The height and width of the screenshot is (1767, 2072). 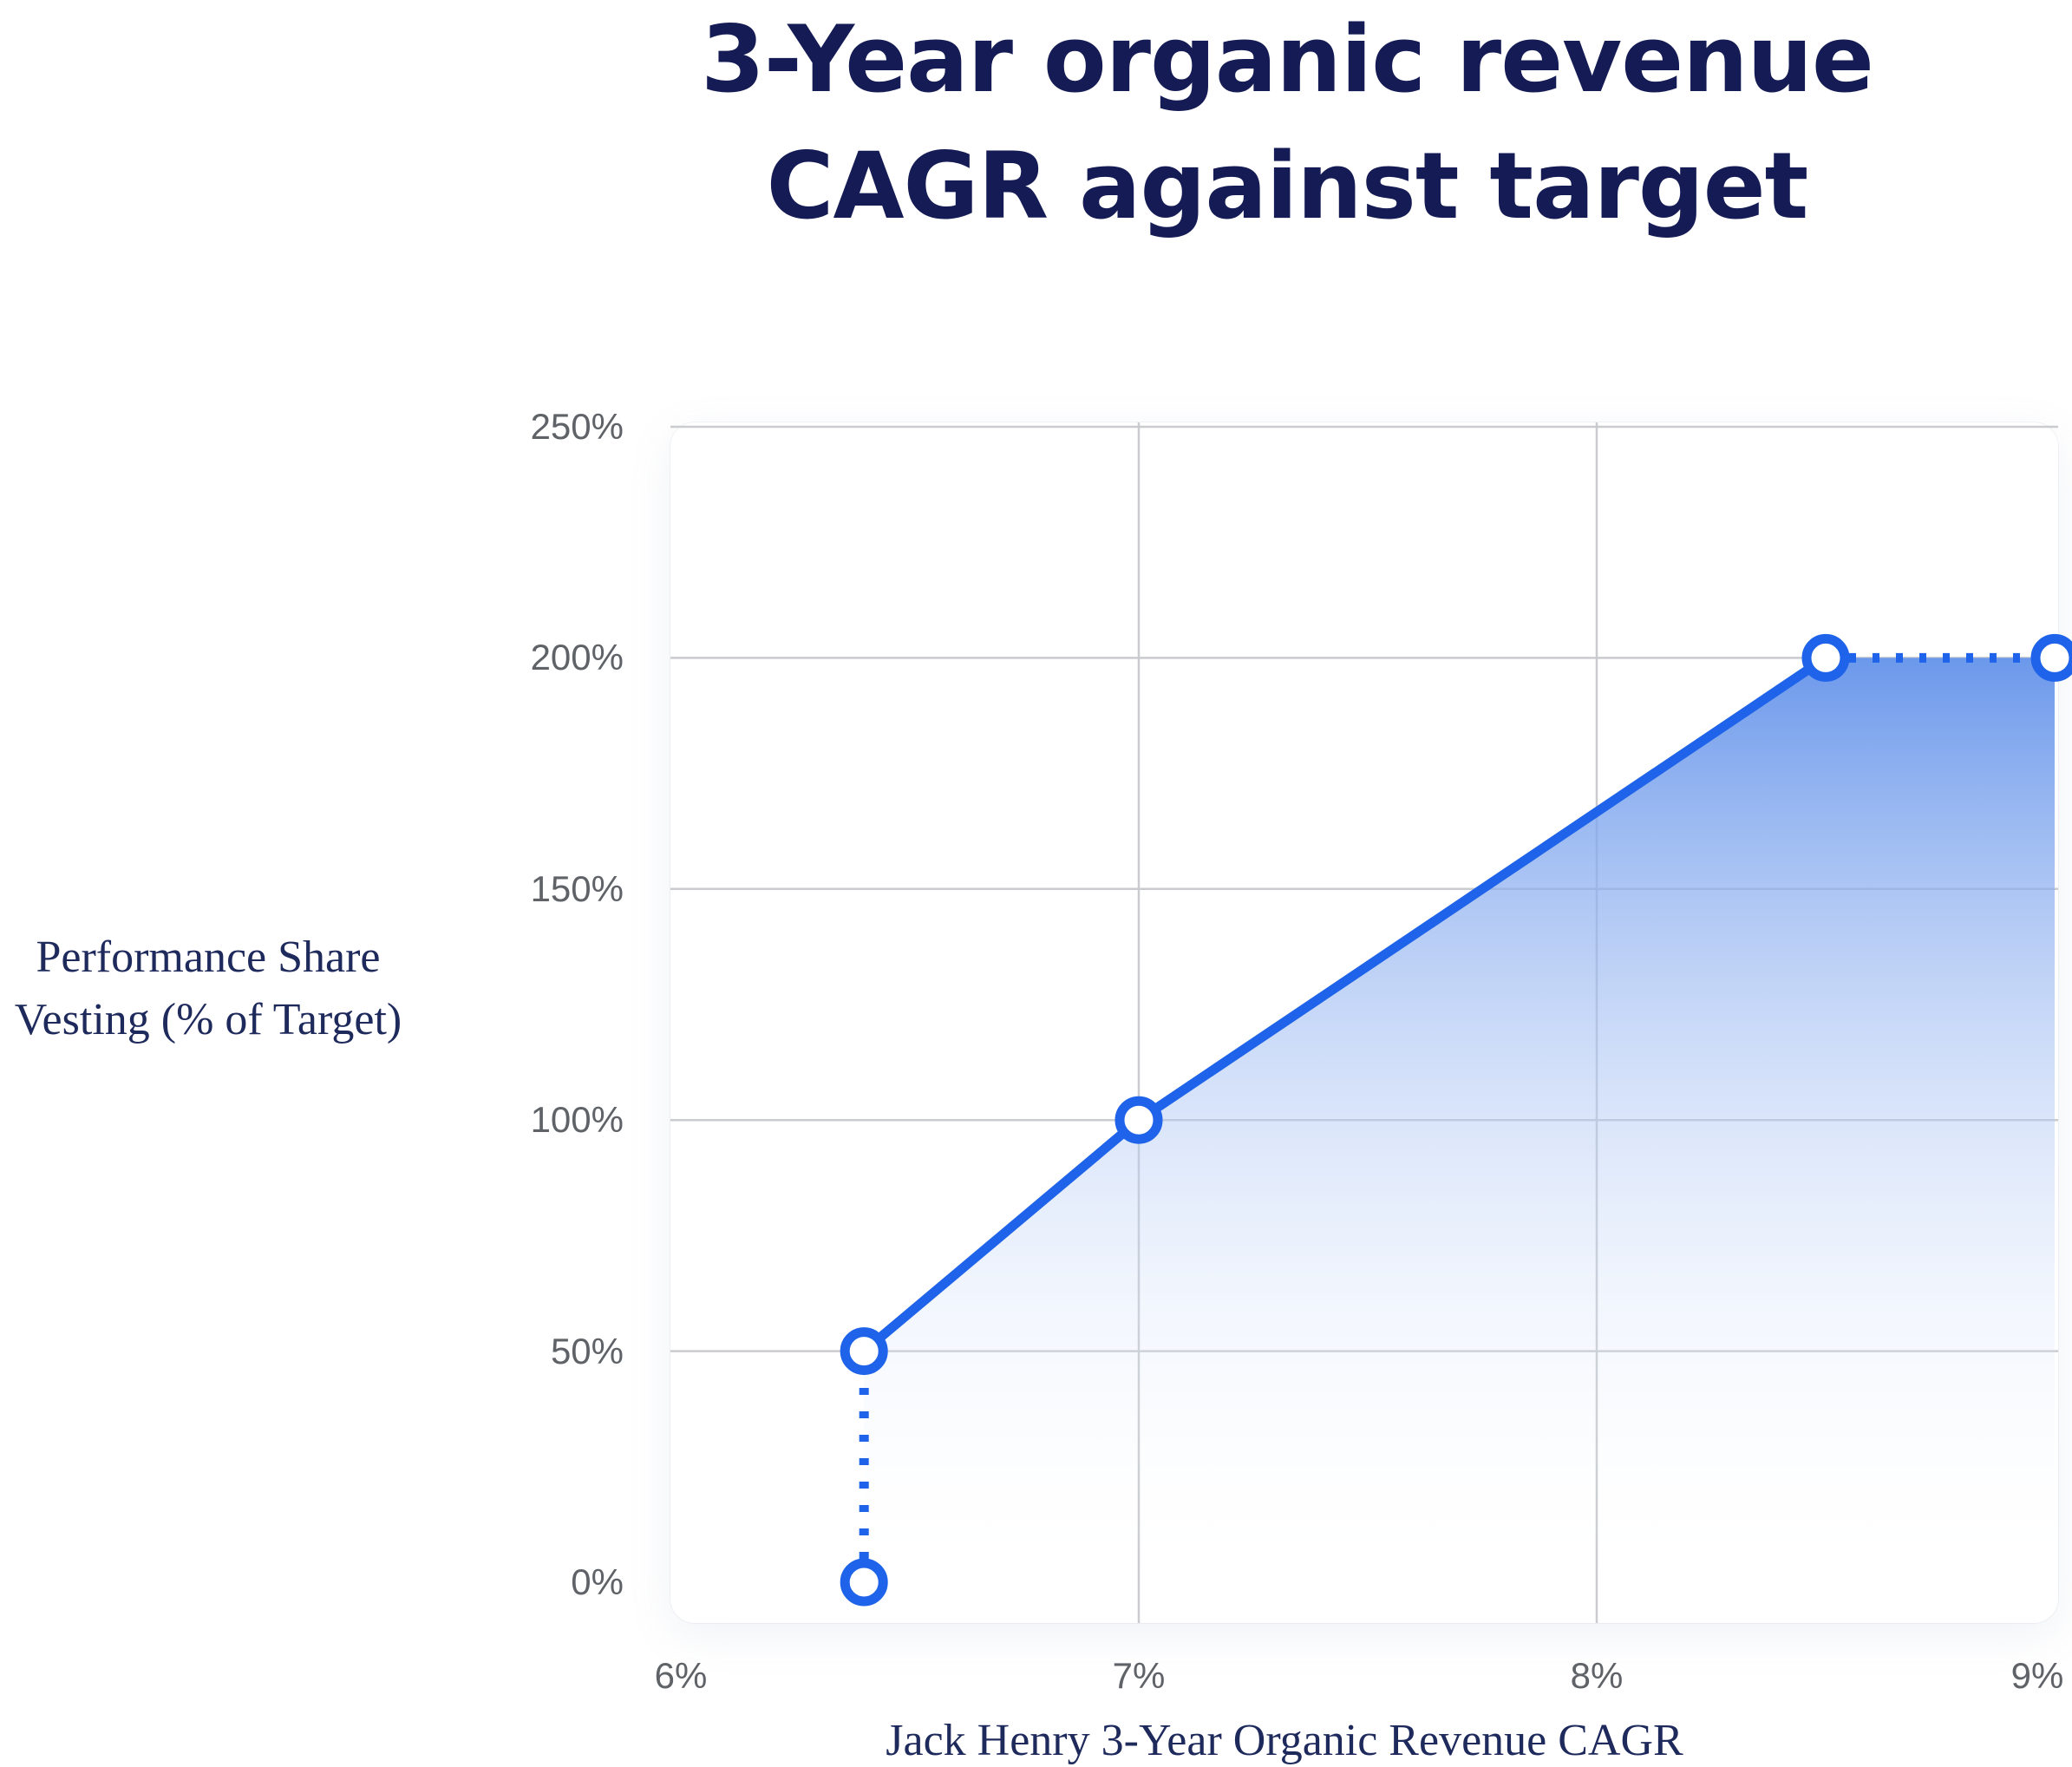 What do you see at coordinates (597, 1582) in the screenshot?
I see `y-tick-label: 0%` at bounding box center [597, 1582].